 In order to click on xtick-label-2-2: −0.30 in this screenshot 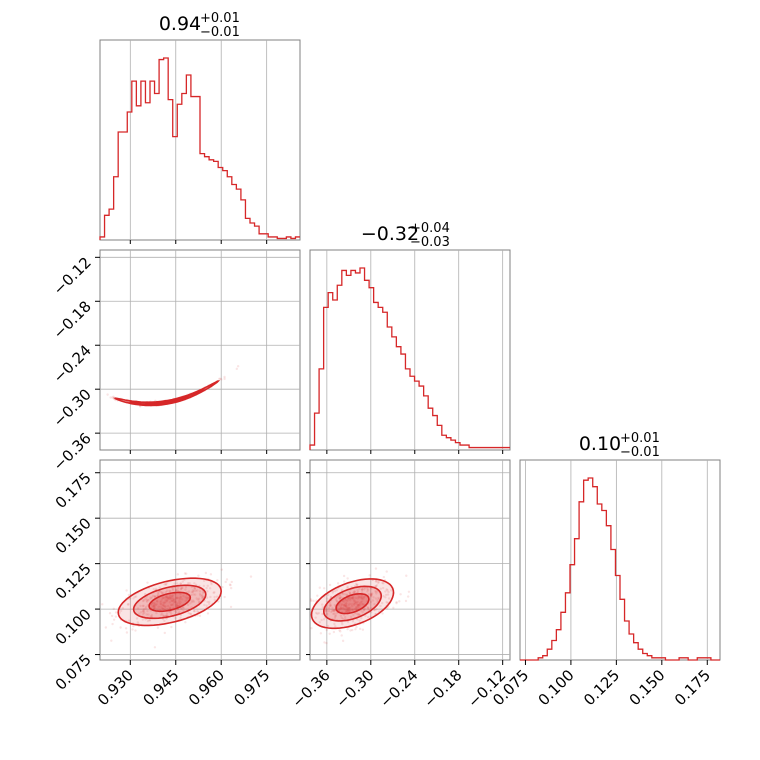, I will do `click(354, 688)`.